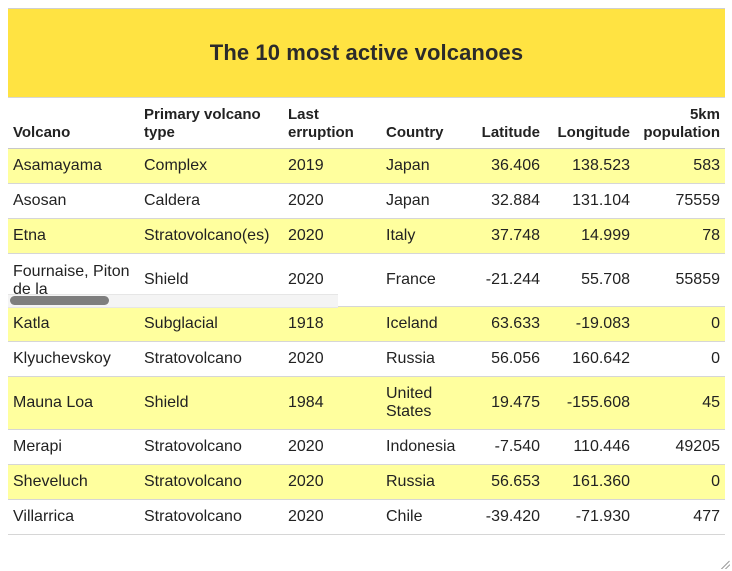 The width and height of the screenshot is (732, 571). Describe the element at coordinates (507, 201) in the screenshot. I see `cell-latitude: 32.884` at that location.